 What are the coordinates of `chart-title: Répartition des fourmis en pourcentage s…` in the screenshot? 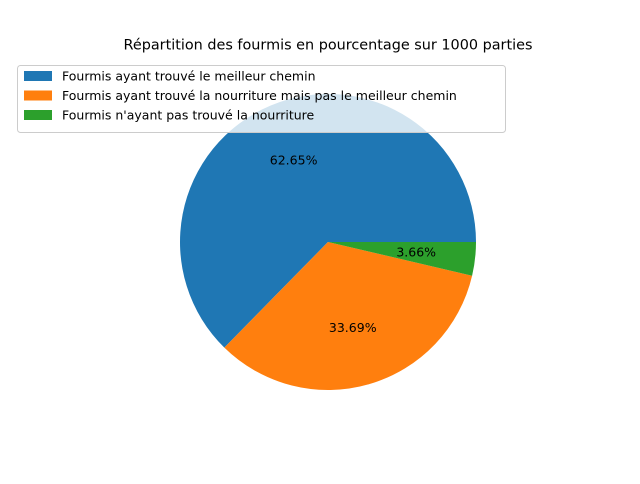 It's located at (328, 46).